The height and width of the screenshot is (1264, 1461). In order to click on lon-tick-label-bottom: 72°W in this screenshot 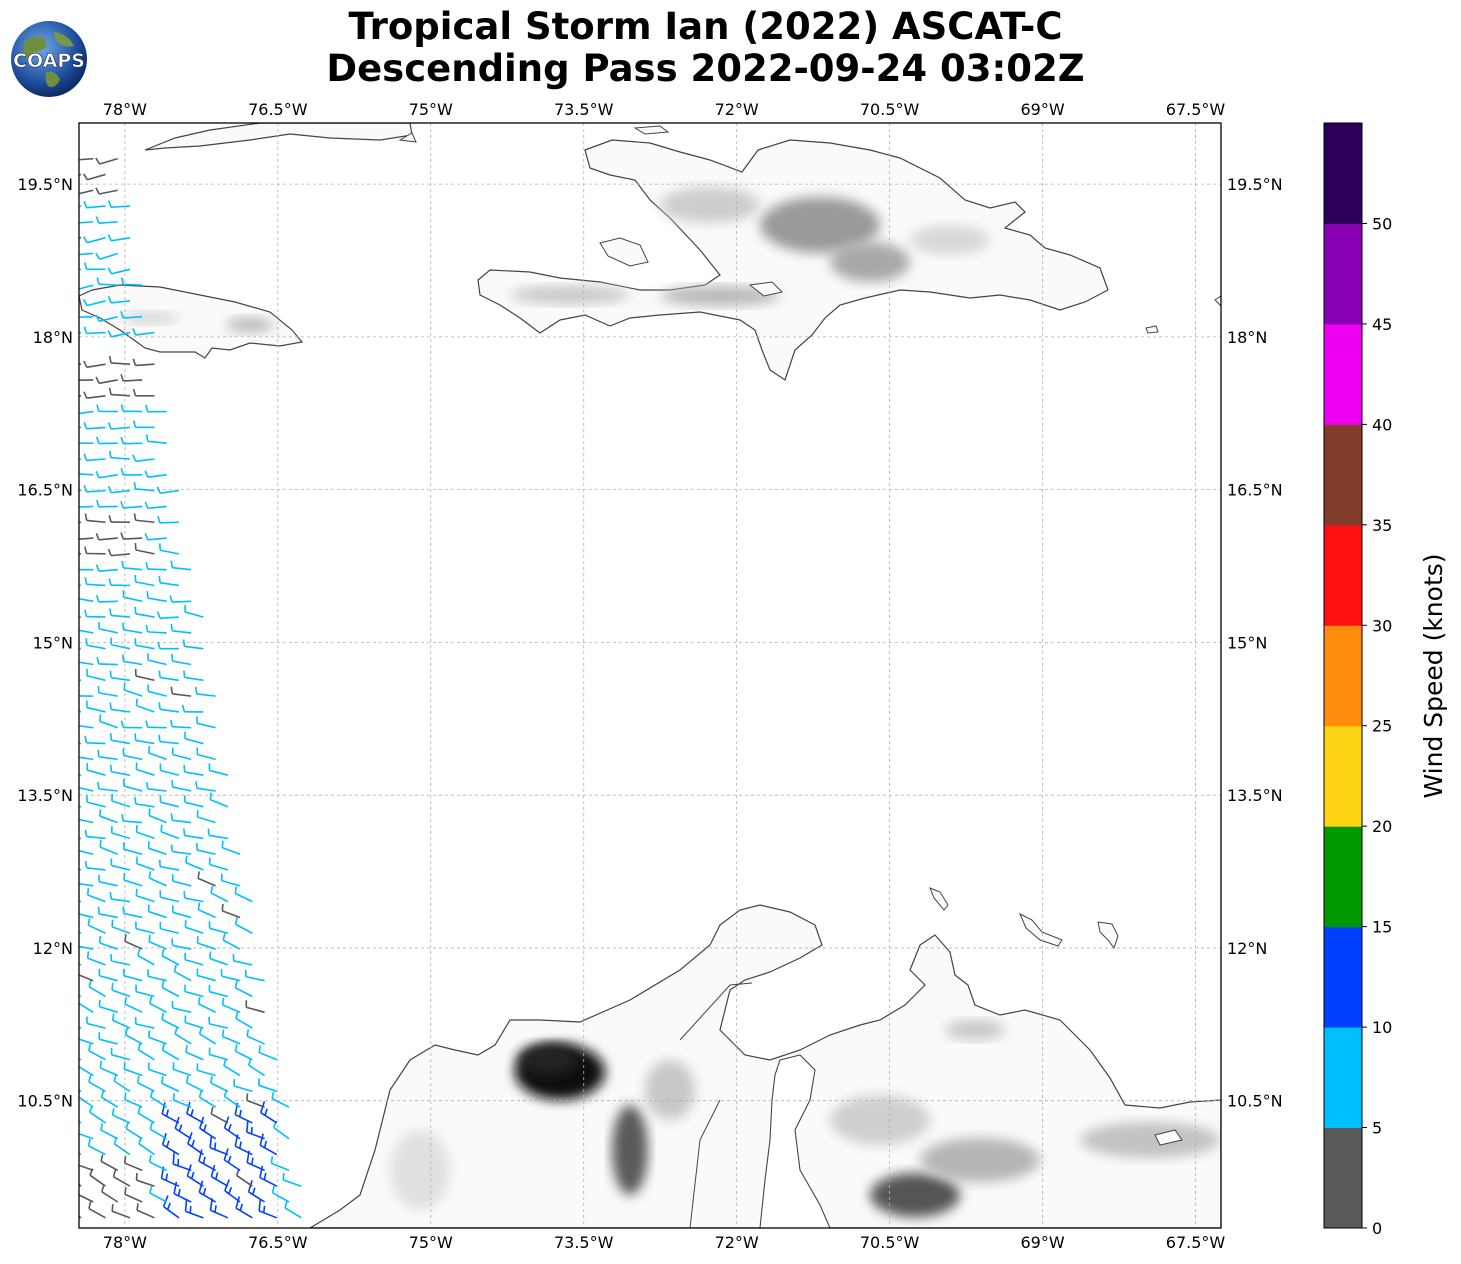, I will do `click(737, 1242)`.